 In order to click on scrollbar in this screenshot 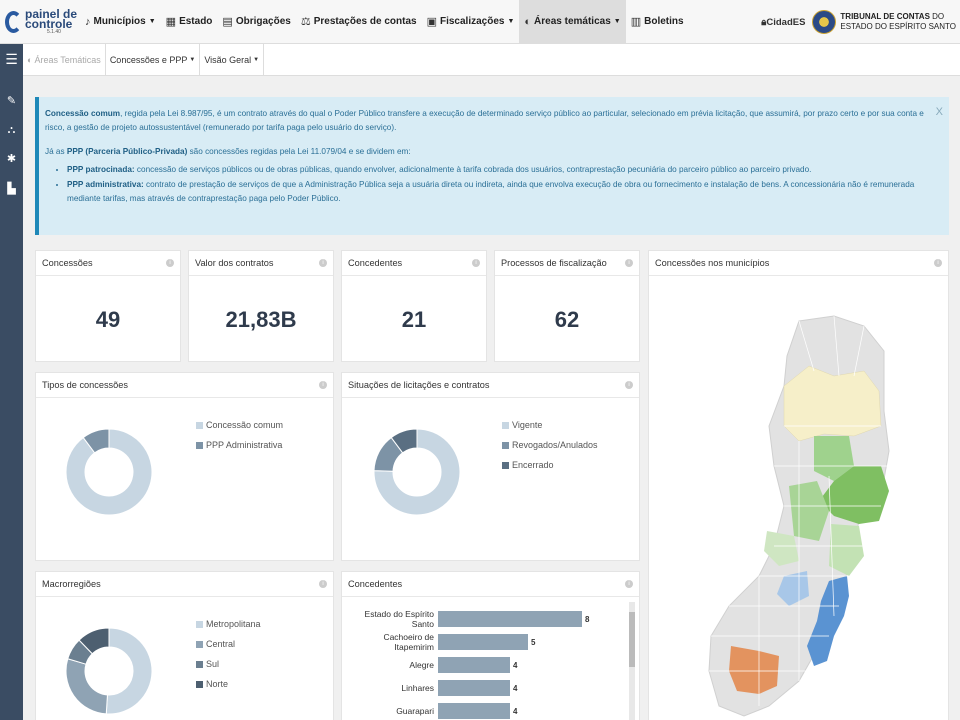, I will do `click(632, 661)`.